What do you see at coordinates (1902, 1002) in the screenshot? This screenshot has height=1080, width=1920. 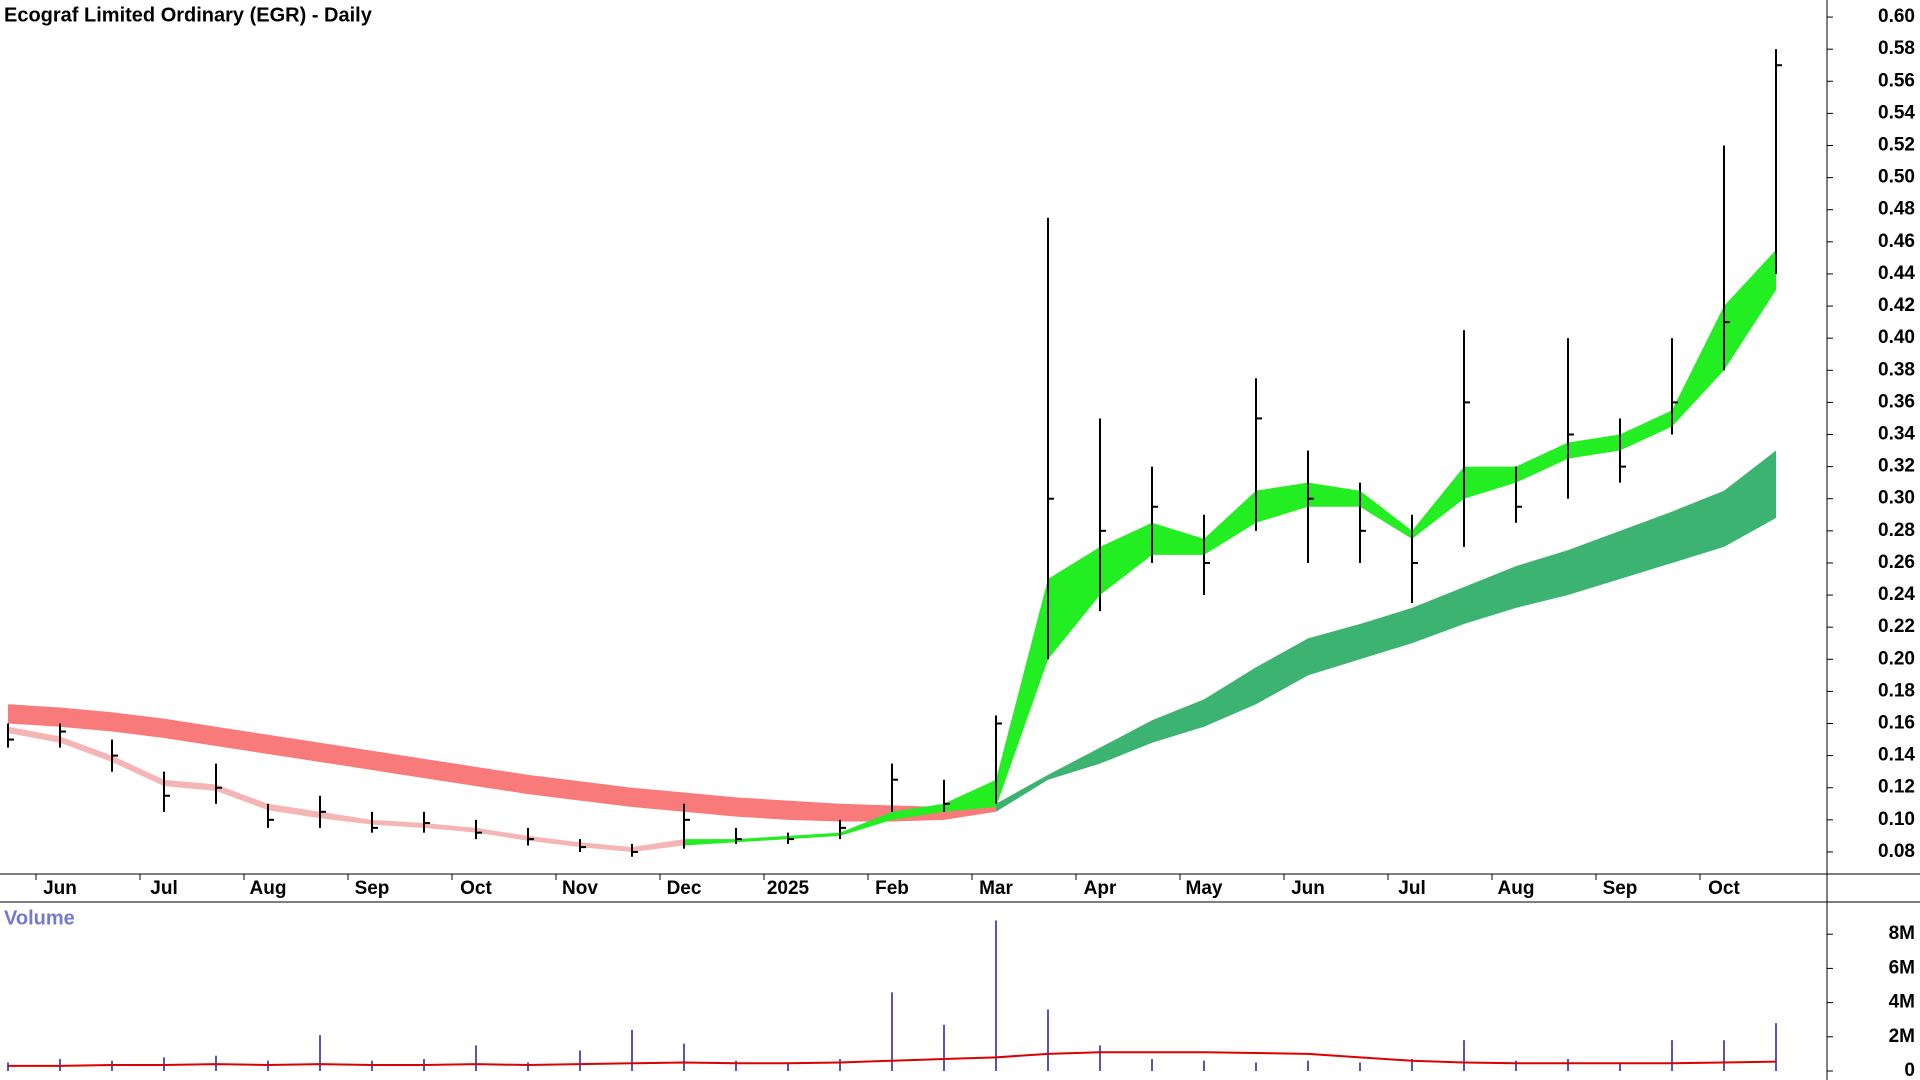 I see `y-tick-label: 4M` at bounding box center [1902, 1002].